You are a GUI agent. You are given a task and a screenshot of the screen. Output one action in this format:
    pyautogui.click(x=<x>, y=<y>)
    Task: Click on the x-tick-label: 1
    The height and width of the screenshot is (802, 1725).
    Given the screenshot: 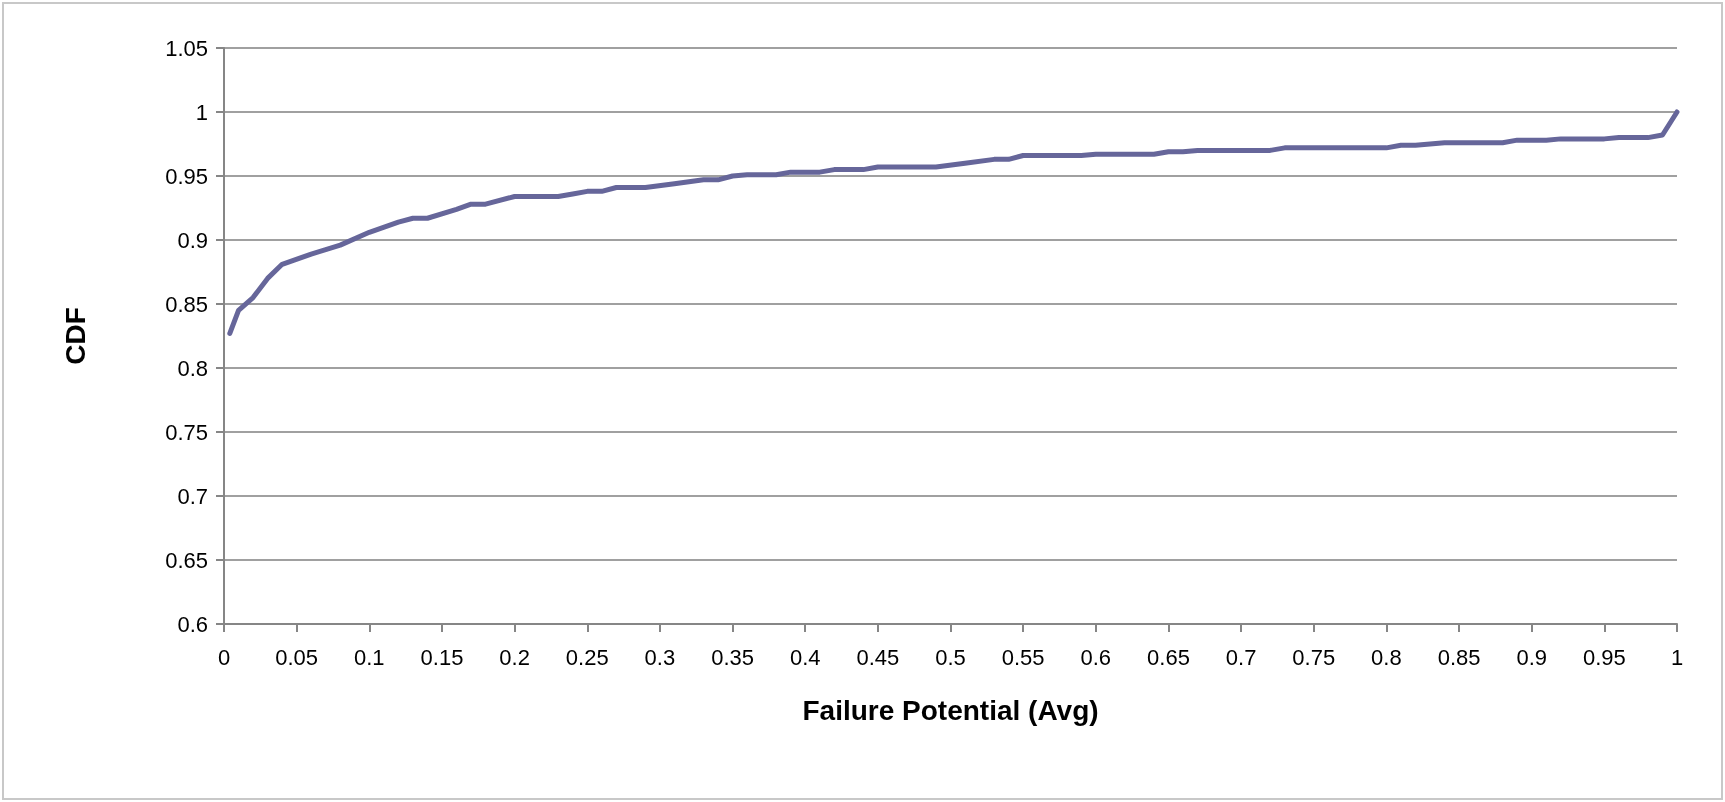 What is the action you would take?
    pyautogui.click(x=1677, y=657)
    